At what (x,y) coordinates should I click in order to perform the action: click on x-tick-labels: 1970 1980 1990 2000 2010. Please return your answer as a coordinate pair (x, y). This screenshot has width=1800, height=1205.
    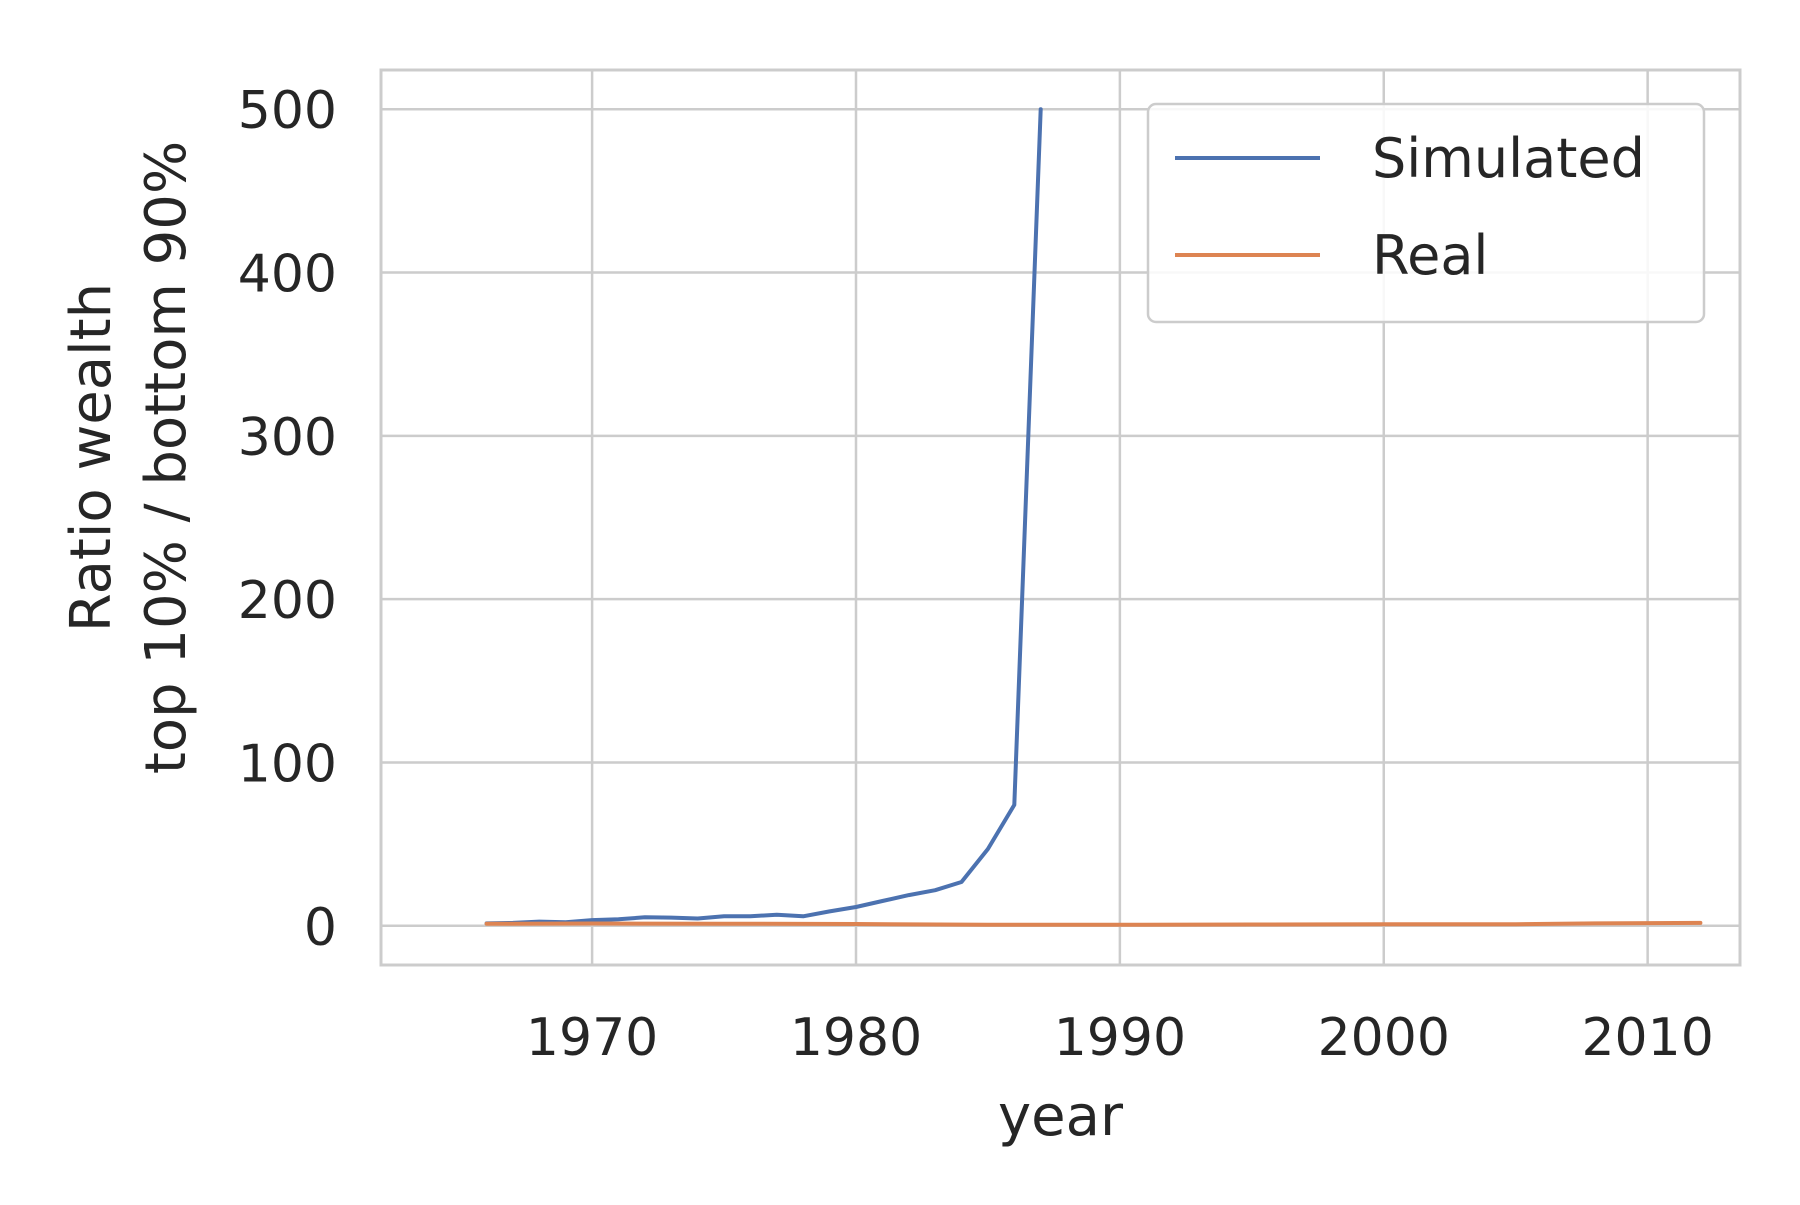
    Looking at the image, I should click on (1120, 1038).